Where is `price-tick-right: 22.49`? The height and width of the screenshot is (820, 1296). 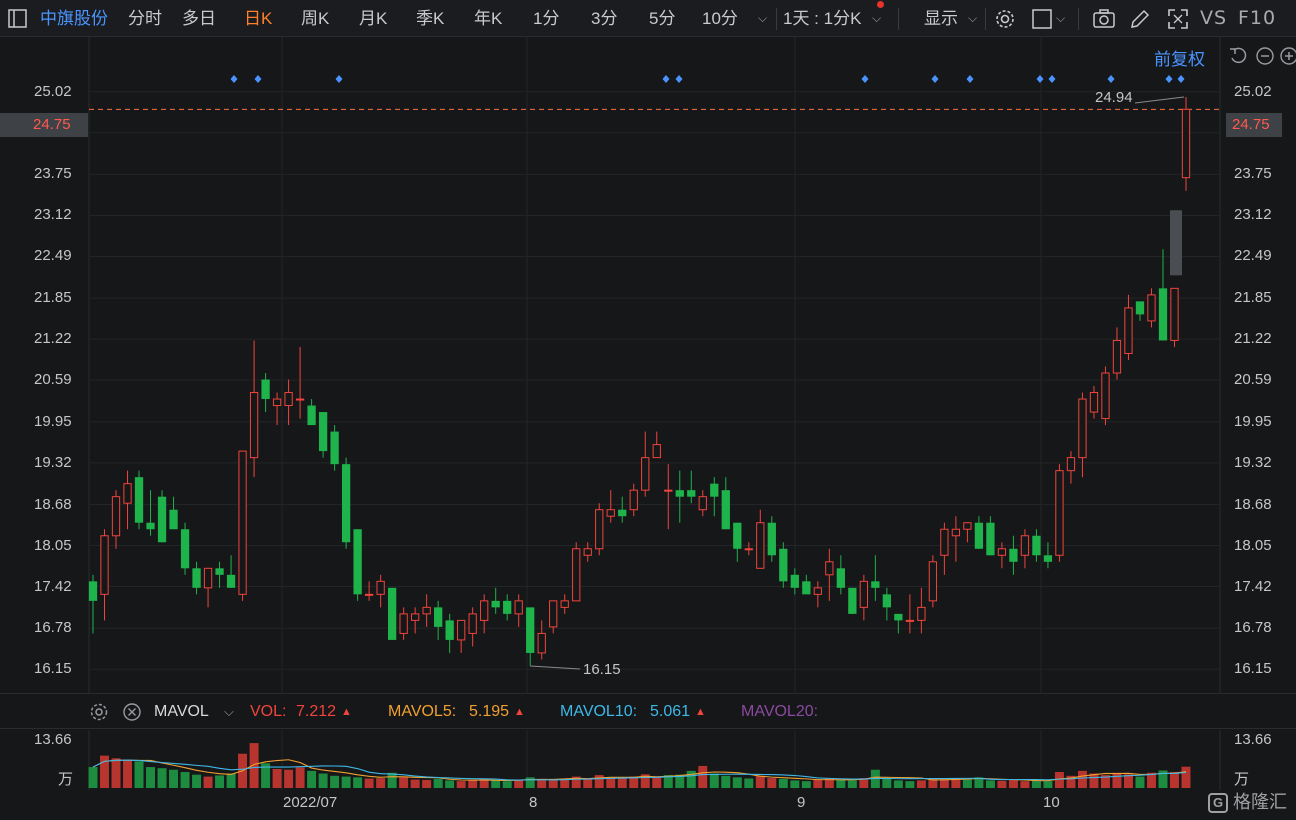
price-tick-right: 22.49 is located at coordinates (1253, 256).